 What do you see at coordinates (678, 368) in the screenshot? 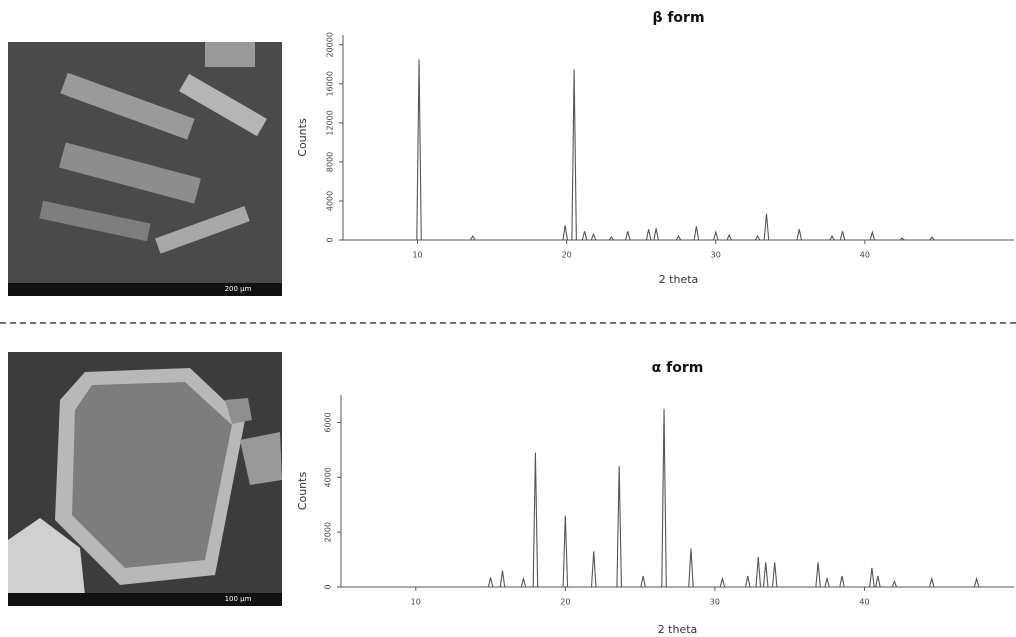
I see `chart-title: α form` at bounding box center [678, 368].